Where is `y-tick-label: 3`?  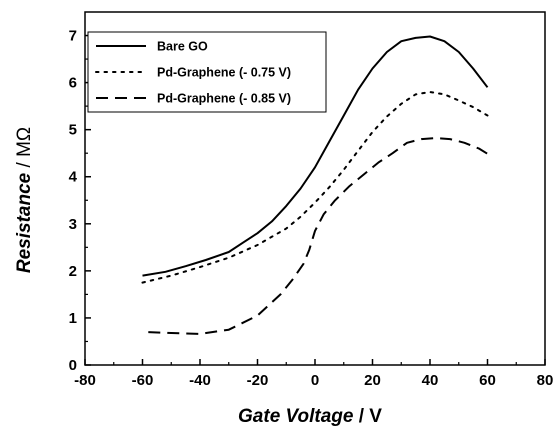
y-tick-label: 3 is located at coordinates (73, 224).